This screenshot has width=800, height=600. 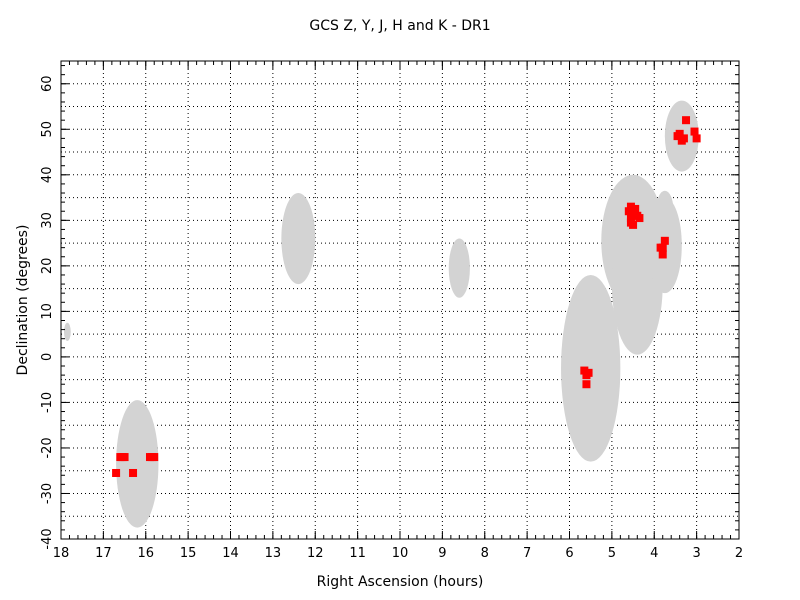 I want to click on y-axis-title: Declination (degrees), so click(x=23, y=300).